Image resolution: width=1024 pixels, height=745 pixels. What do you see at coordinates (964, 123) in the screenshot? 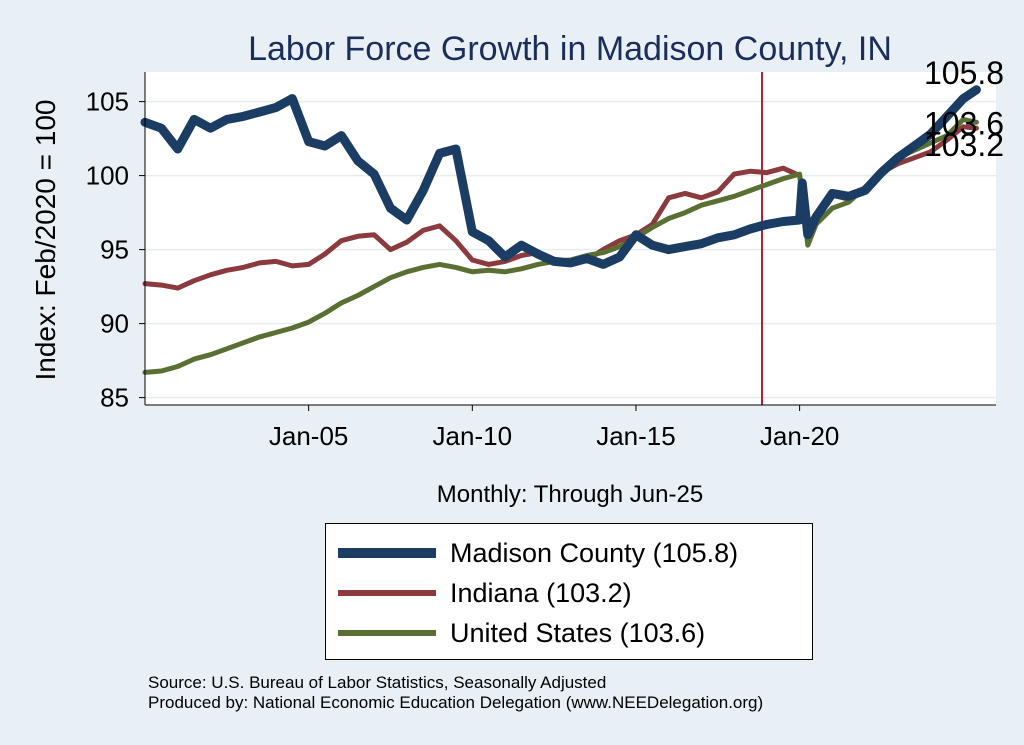
I see `end-label-united-states: 103.6` at bounding box center [964, 123].